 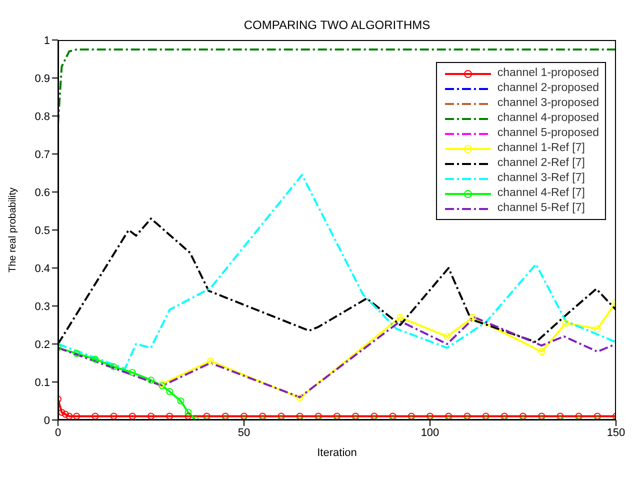 What do you see at coordinates (548, 133) in the screenshot?
I see `legend-label: channel 5-proposed` at bounding box center [548, 133].